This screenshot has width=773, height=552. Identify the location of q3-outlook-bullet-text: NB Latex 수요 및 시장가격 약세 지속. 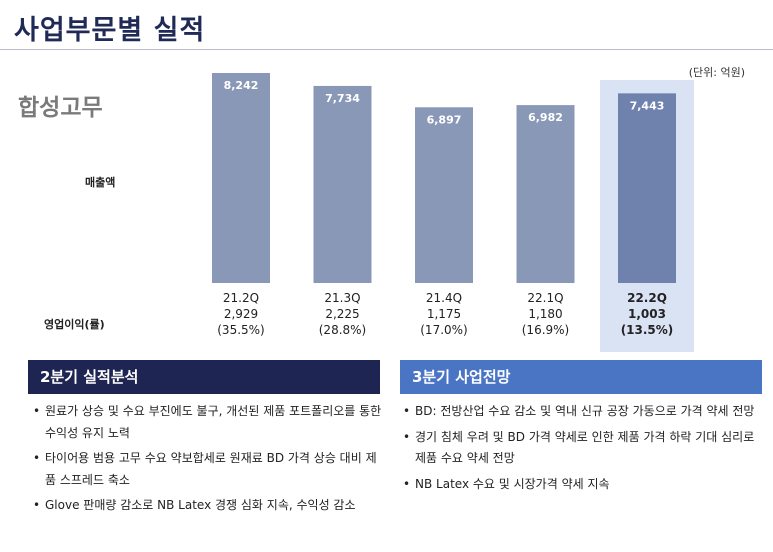
(512, 483).